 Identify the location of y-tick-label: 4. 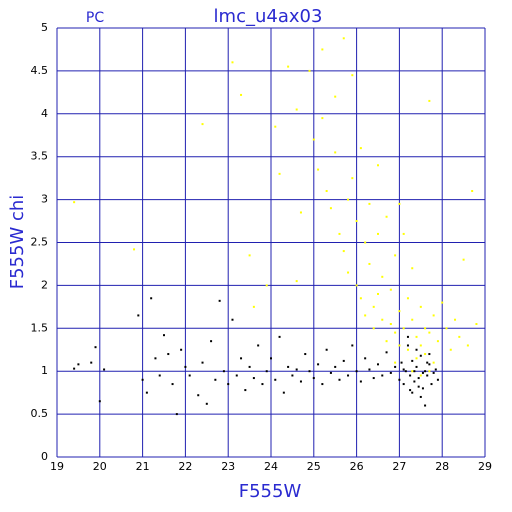
(44, 113).